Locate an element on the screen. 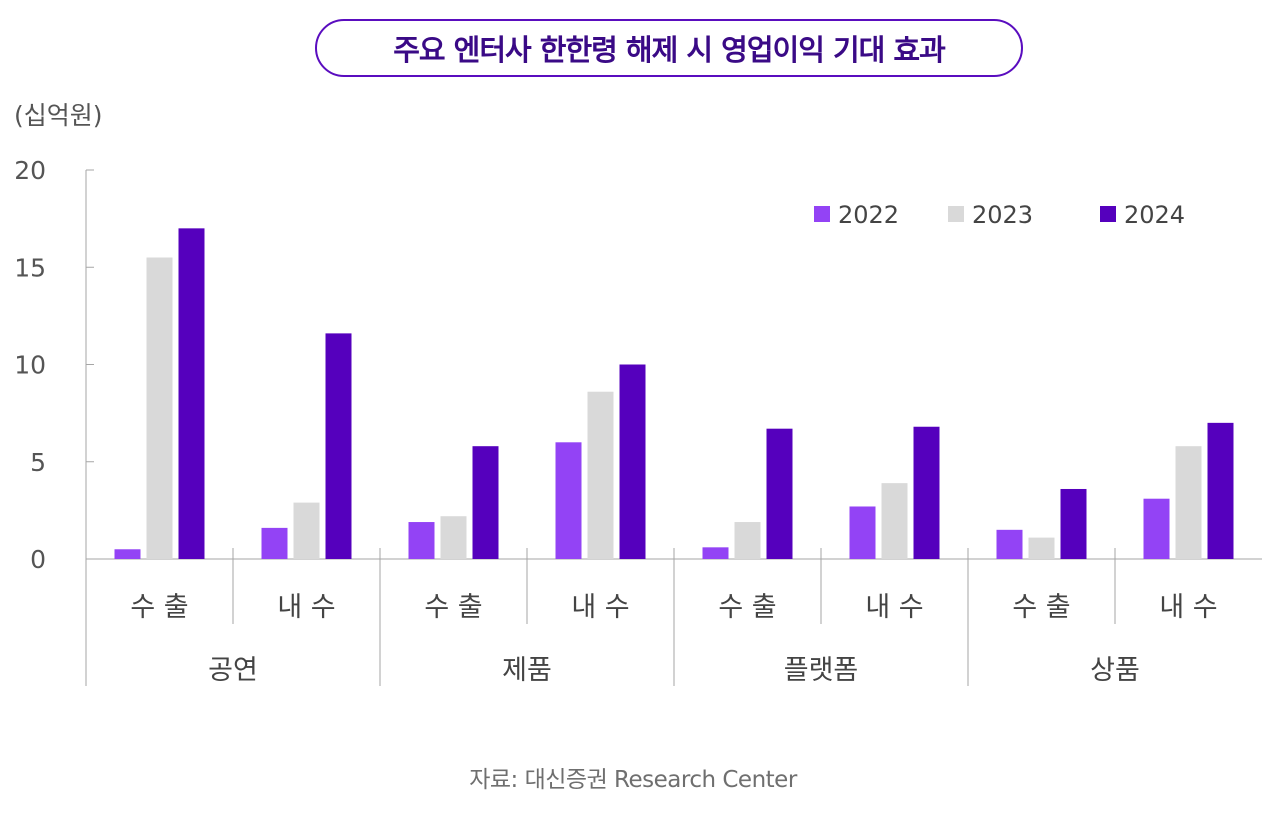 This screenshot has height=828, width=1266. y-tick-label: 20 is located at coordinates (30, 170).